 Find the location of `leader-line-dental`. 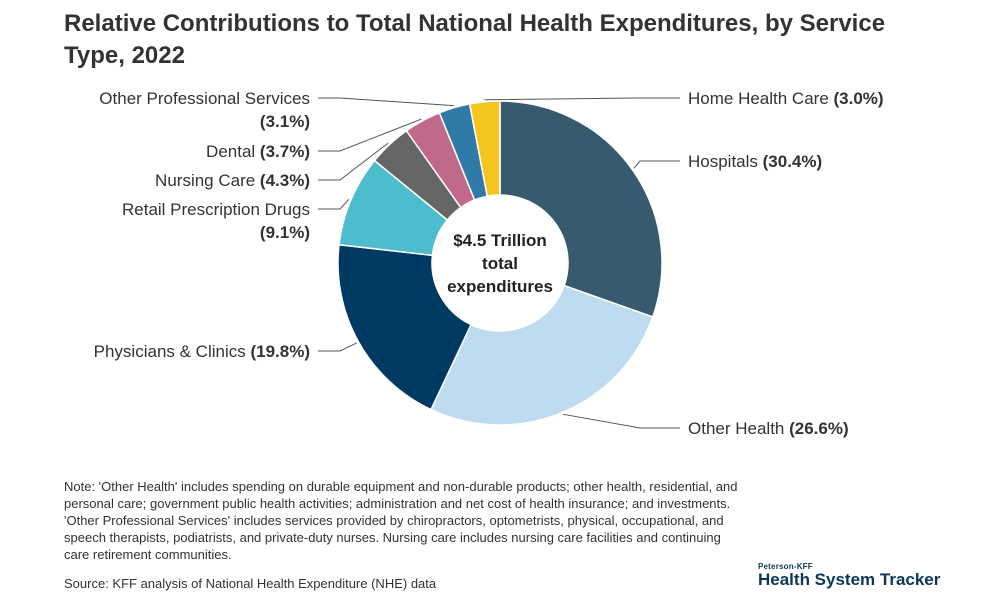

leader-line-dental is located at coordinates (370, 135).